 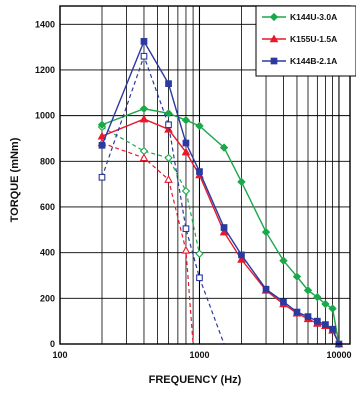 I want to click on y-tick-label: 800, so click(x=47, y=161).